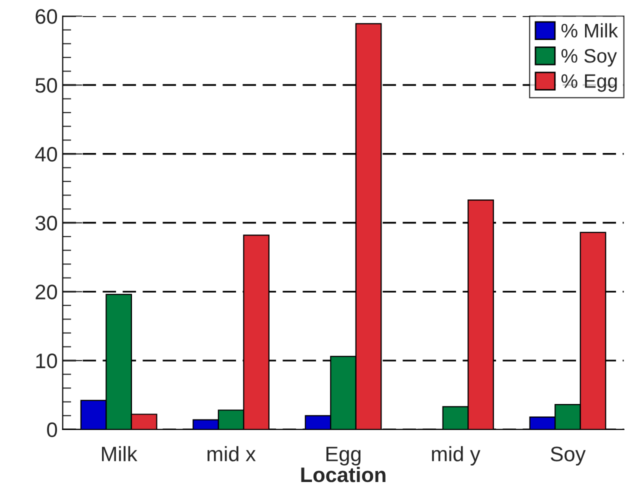 The image size is (627, 504). Describe the element at coordinates (568, 456) in the screenshot. I see `x-tick-label: Soy` at that location.